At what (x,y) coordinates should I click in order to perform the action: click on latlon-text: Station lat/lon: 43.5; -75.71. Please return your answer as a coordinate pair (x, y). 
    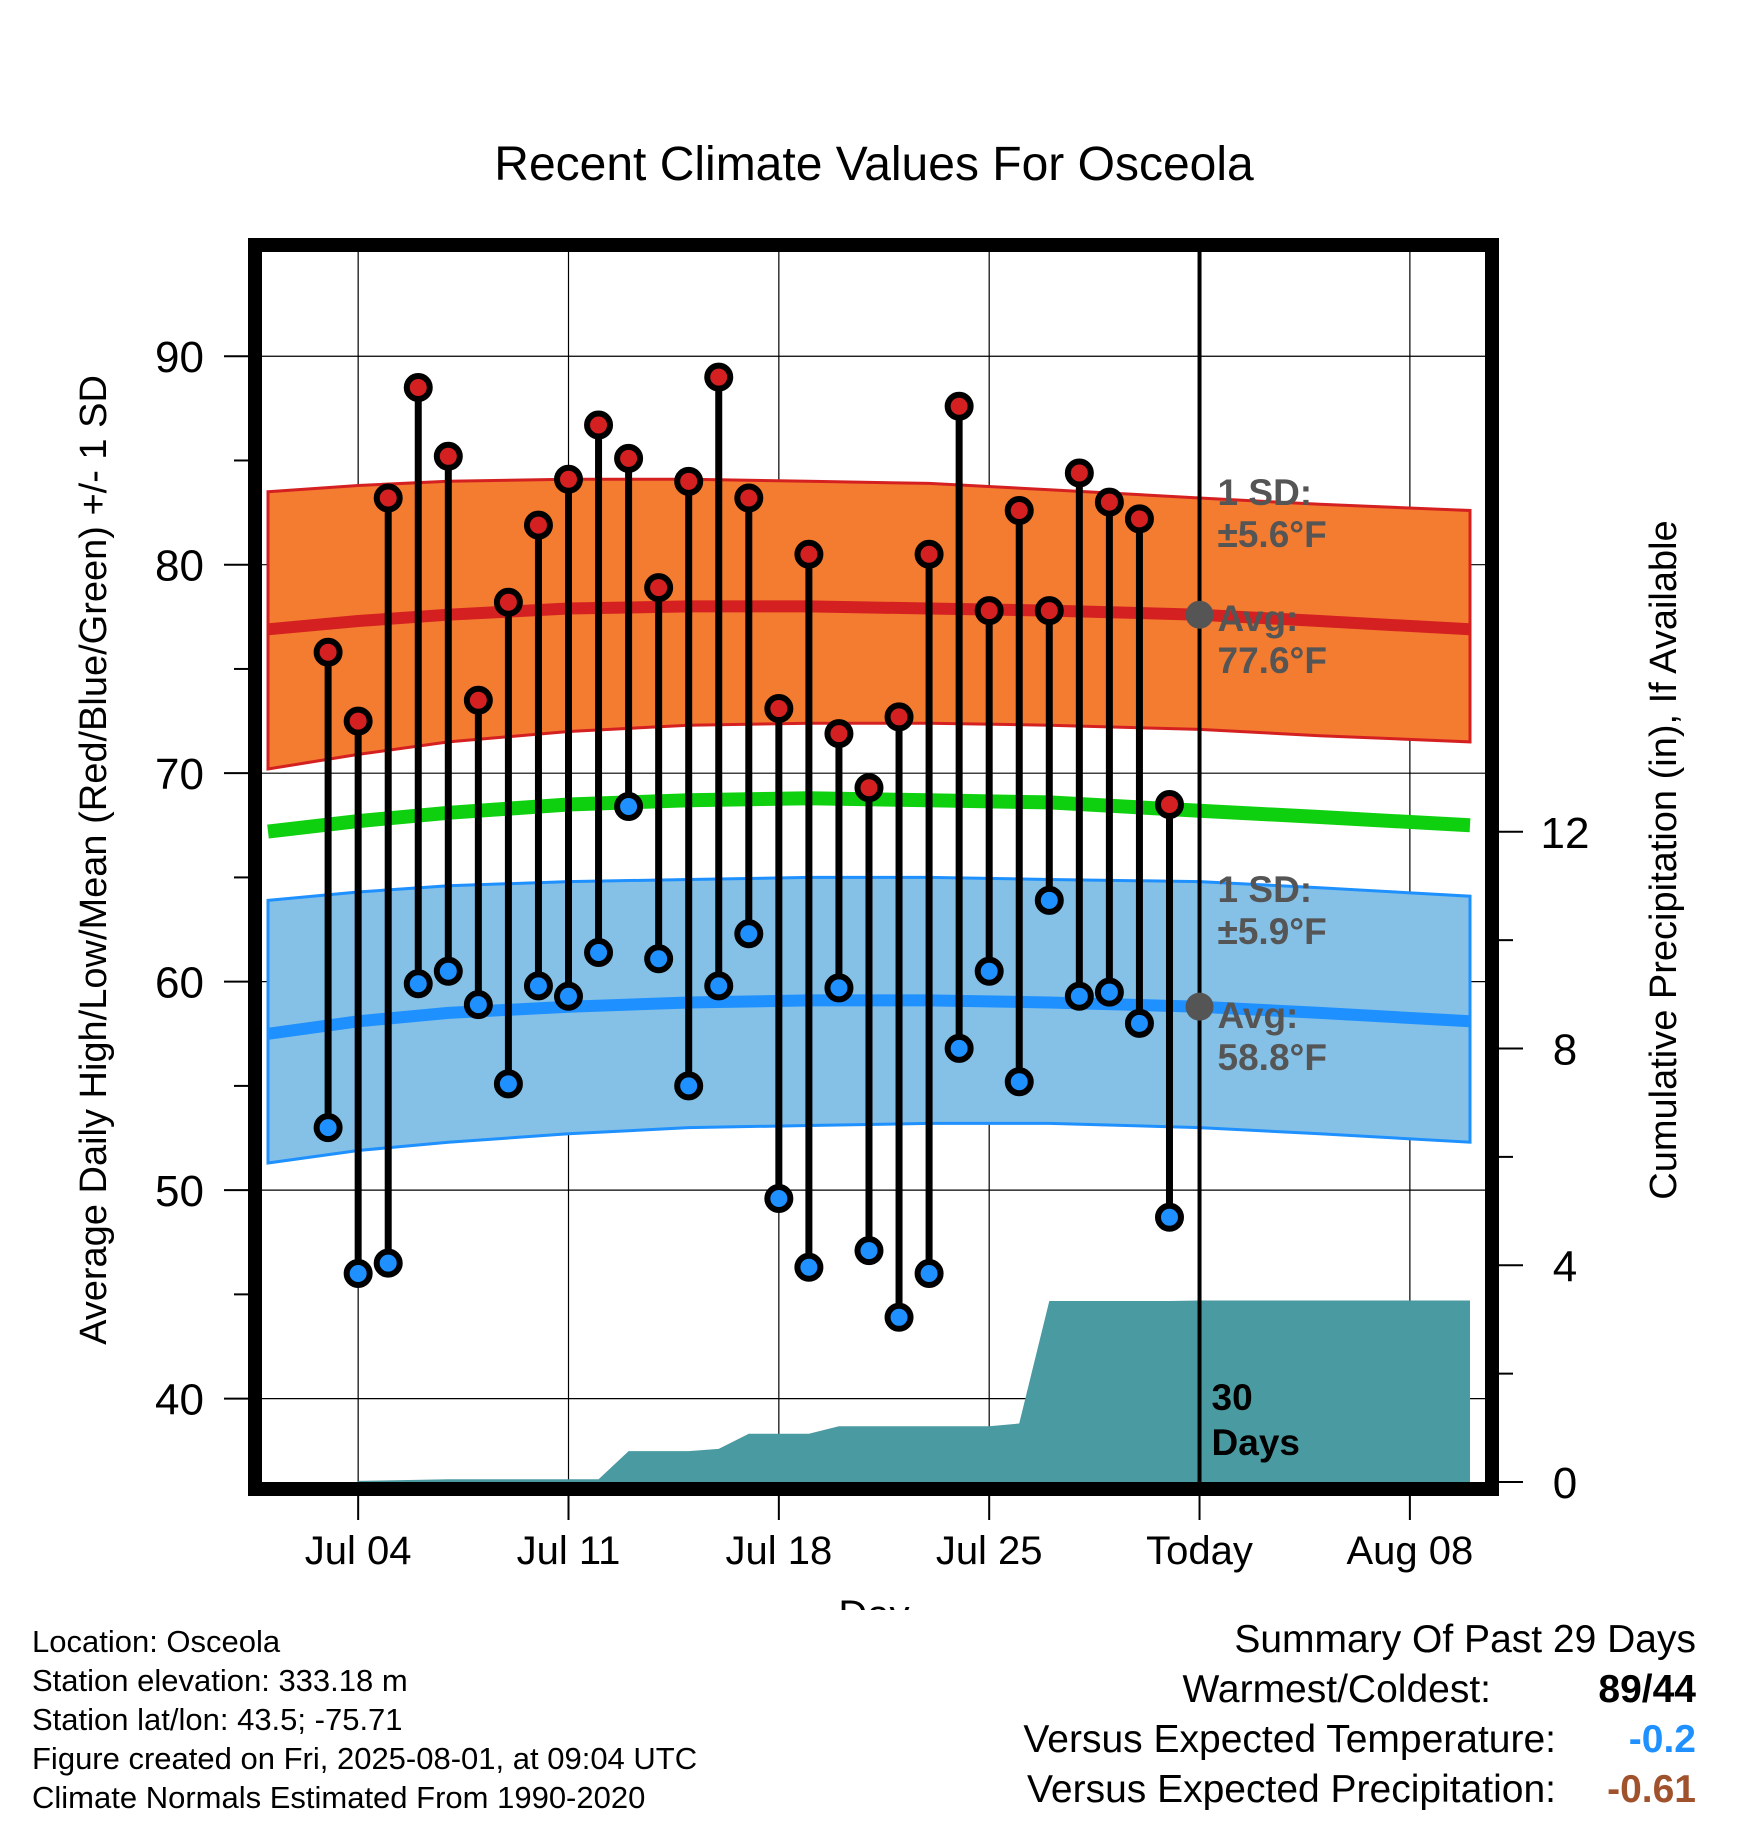
    Looking at the image, I should click on (217, 1719).